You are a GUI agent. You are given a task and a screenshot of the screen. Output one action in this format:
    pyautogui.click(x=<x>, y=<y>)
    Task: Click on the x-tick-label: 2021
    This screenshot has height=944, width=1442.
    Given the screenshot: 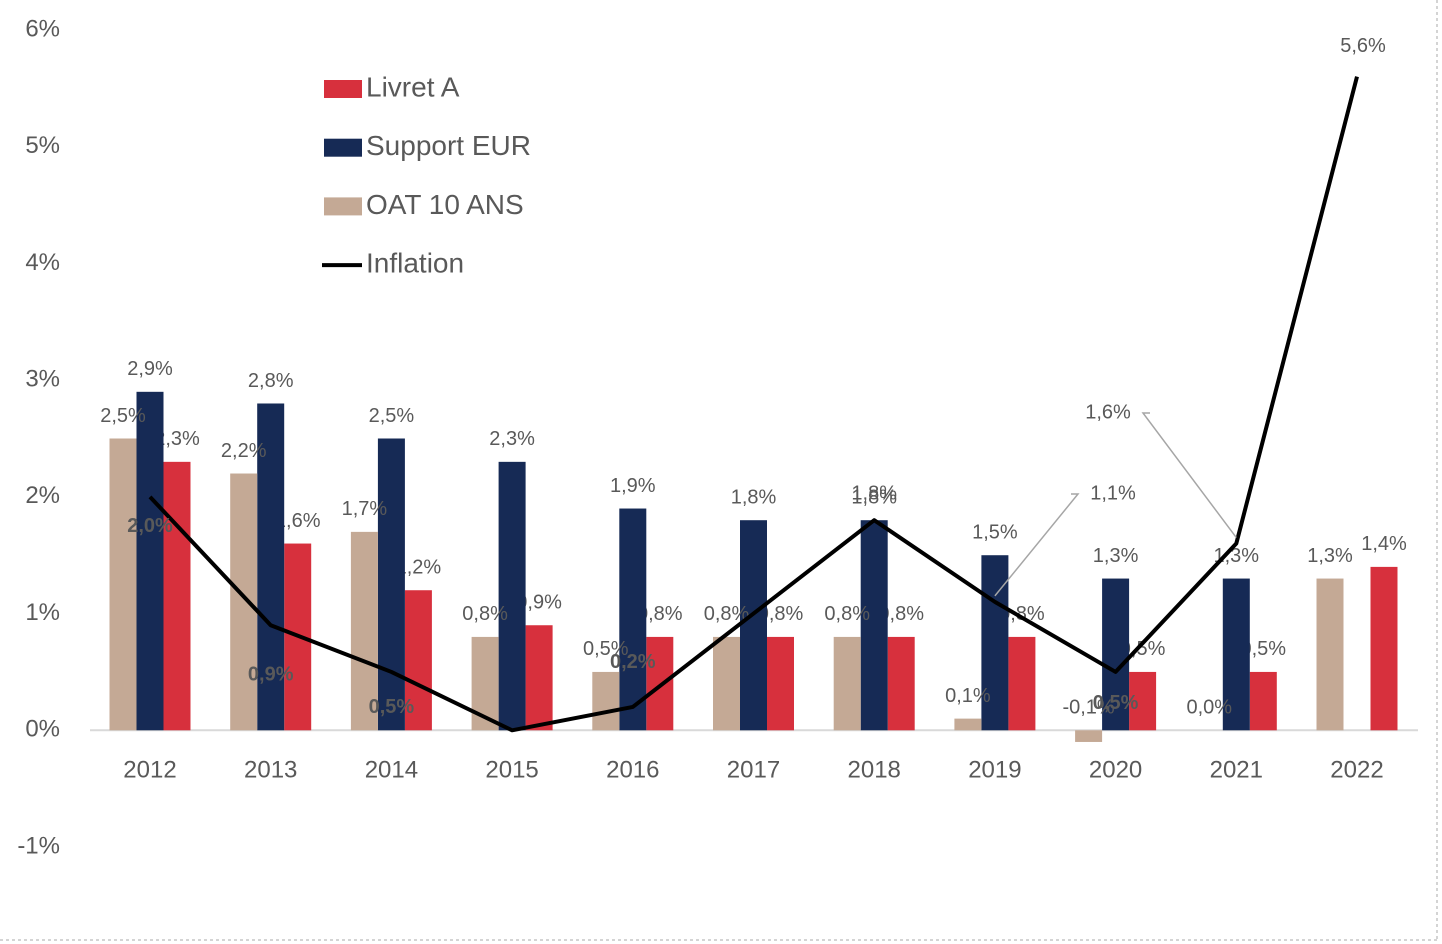 What is the action you would take?
    pyautogui.click(x=1236, y=769)
    